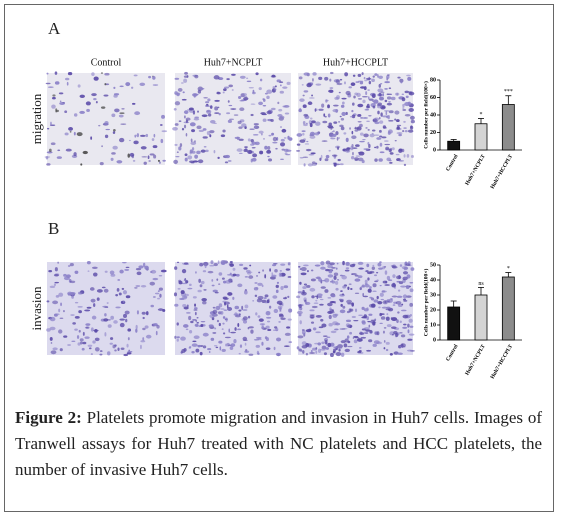 The width and height of the screenshot is (563, 516). I want to click on micrograph, so click(106, 308).